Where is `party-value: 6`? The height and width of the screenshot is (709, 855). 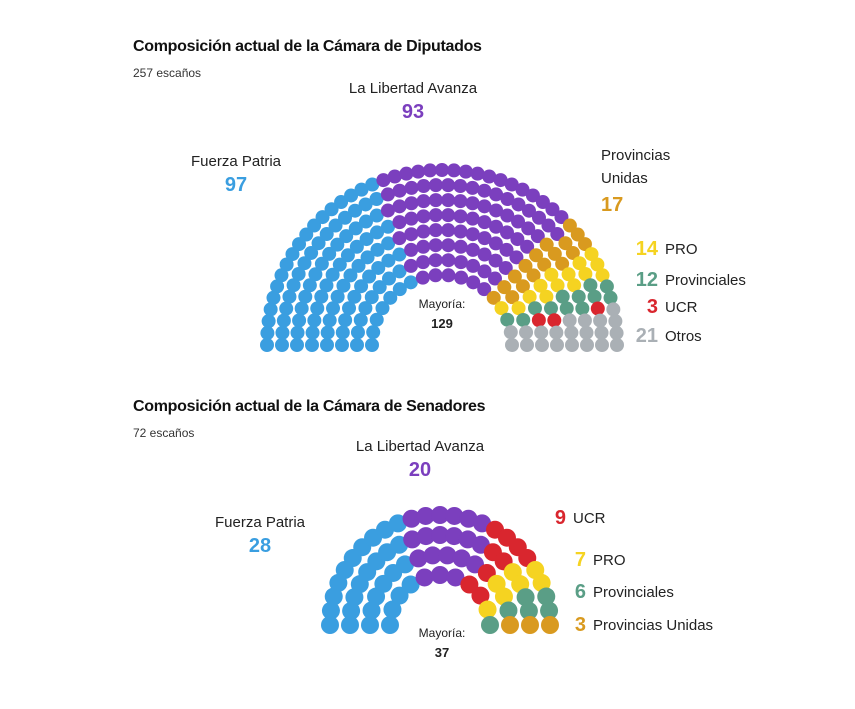
party-value: 6 is located at coordinates (580, 592).